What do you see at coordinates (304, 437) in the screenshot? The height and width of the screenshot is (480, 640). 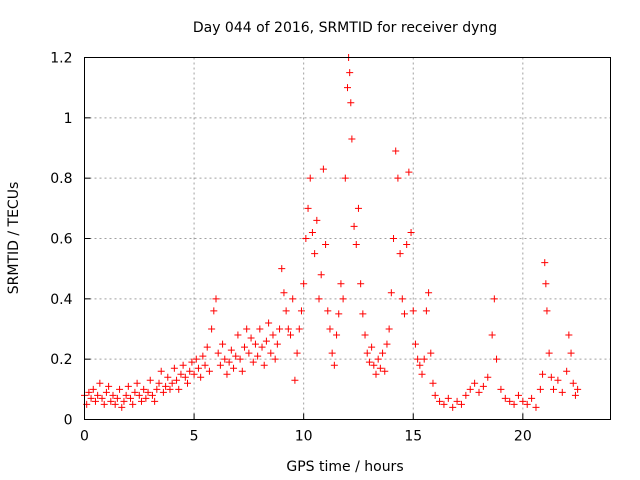 I see `x-tick-label: 10` at bounding box center [304, 437].